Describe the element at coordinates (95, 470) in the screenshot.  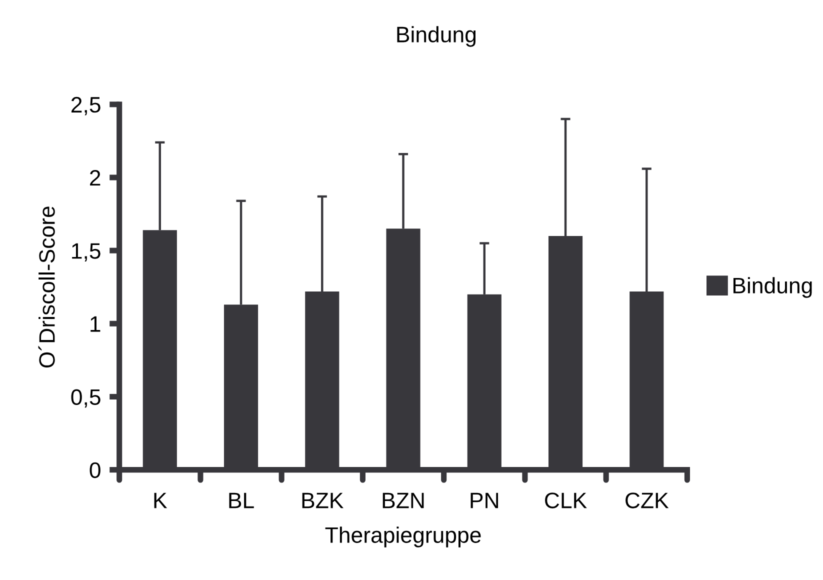
I see `y-tick-label: 0` at that location.